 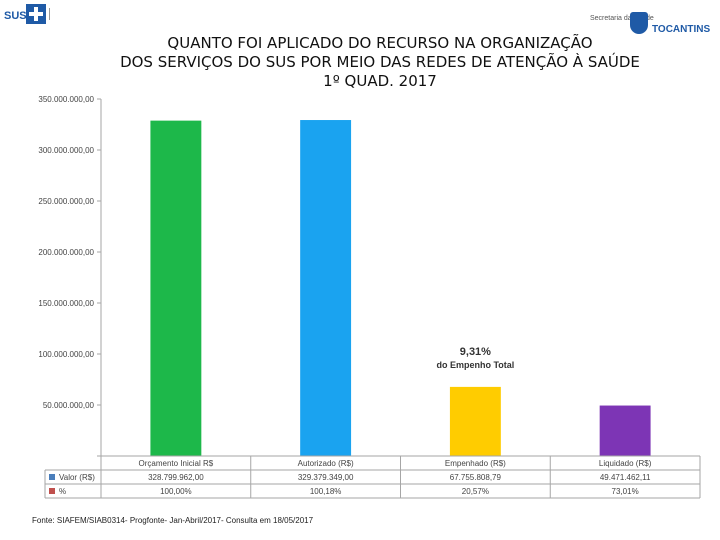 I want to click on value-label-1: 329.379.349,00, so click(x=326, y=477).